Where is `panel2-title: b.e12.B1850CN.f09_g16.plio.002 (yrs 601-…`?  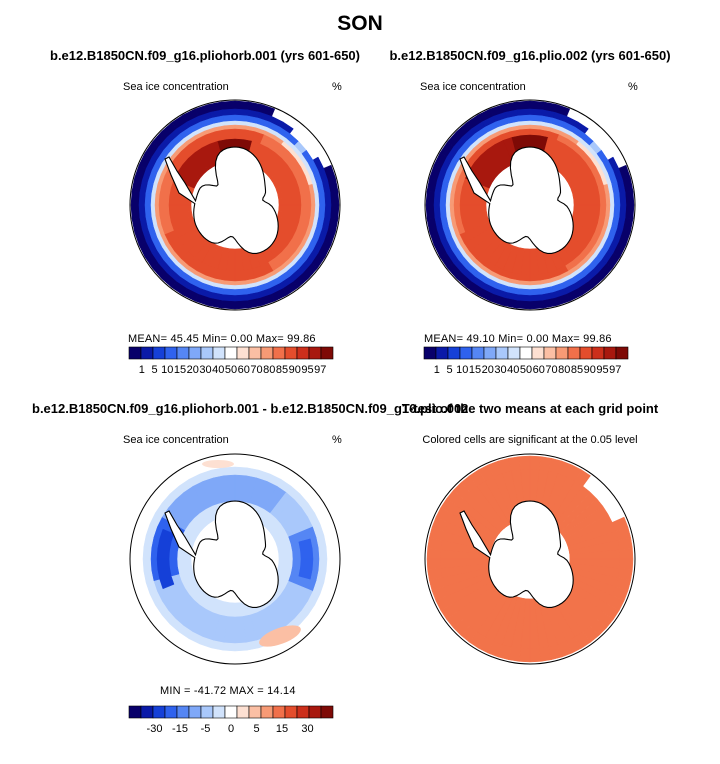 panel2-title: b.e12.B1850CN.f09_g16.plio.002 (yrs 601-… is located at coordinates (530, 55).